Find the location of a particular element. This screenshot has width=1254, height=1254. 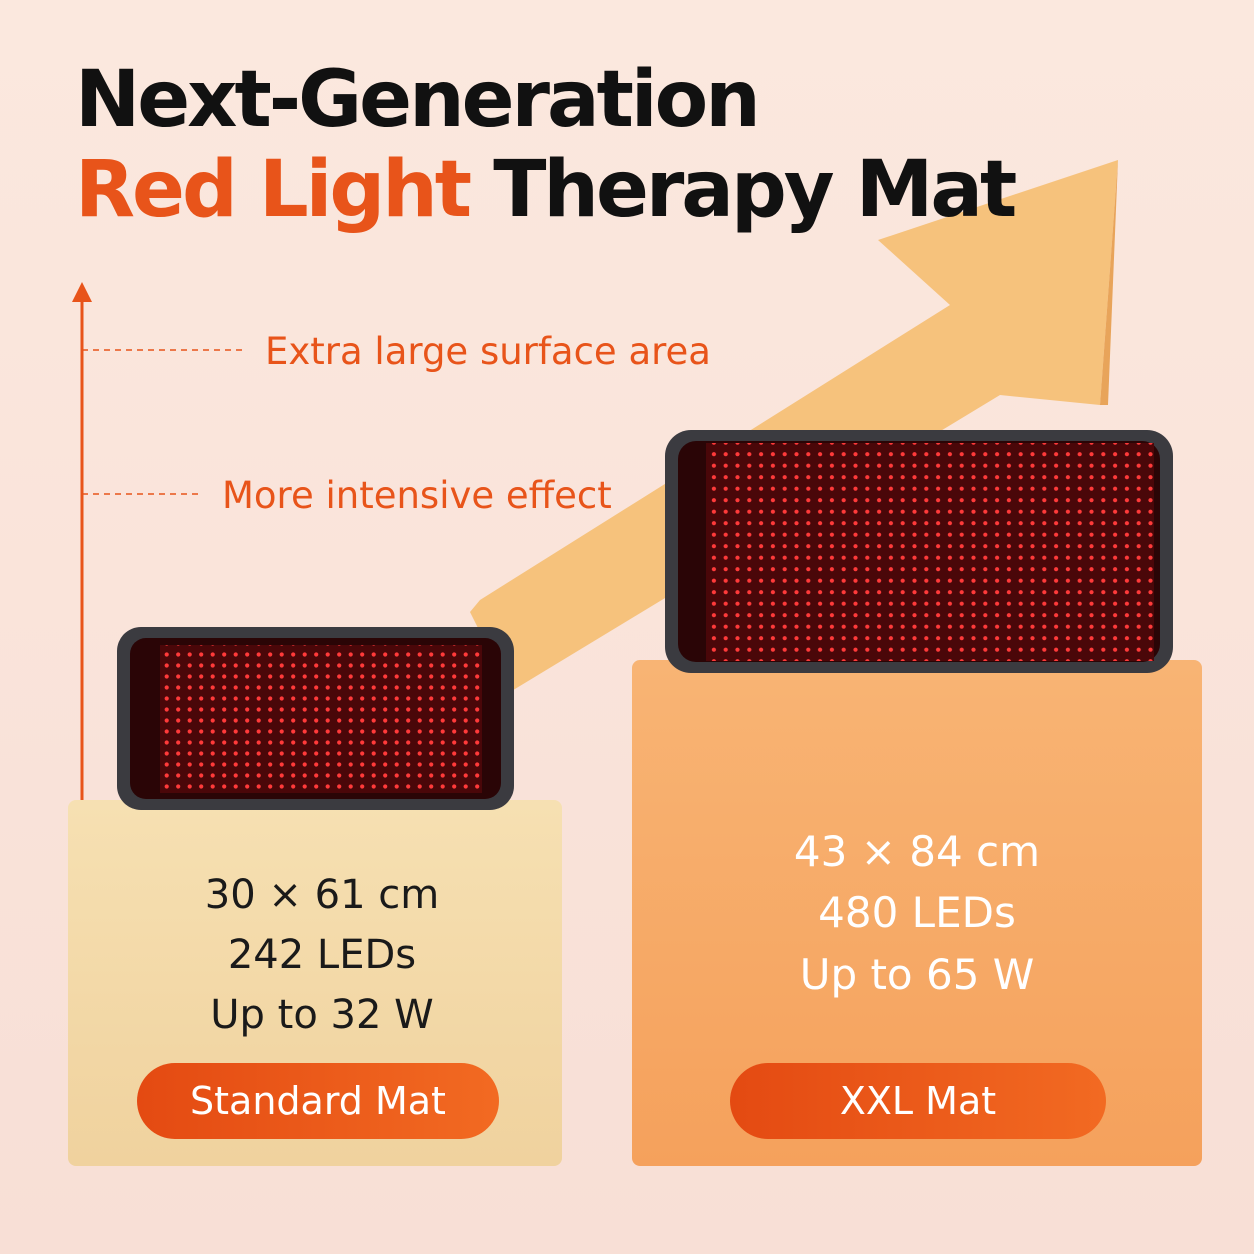

title: Next-Generation is located at coordinates (416, 100).